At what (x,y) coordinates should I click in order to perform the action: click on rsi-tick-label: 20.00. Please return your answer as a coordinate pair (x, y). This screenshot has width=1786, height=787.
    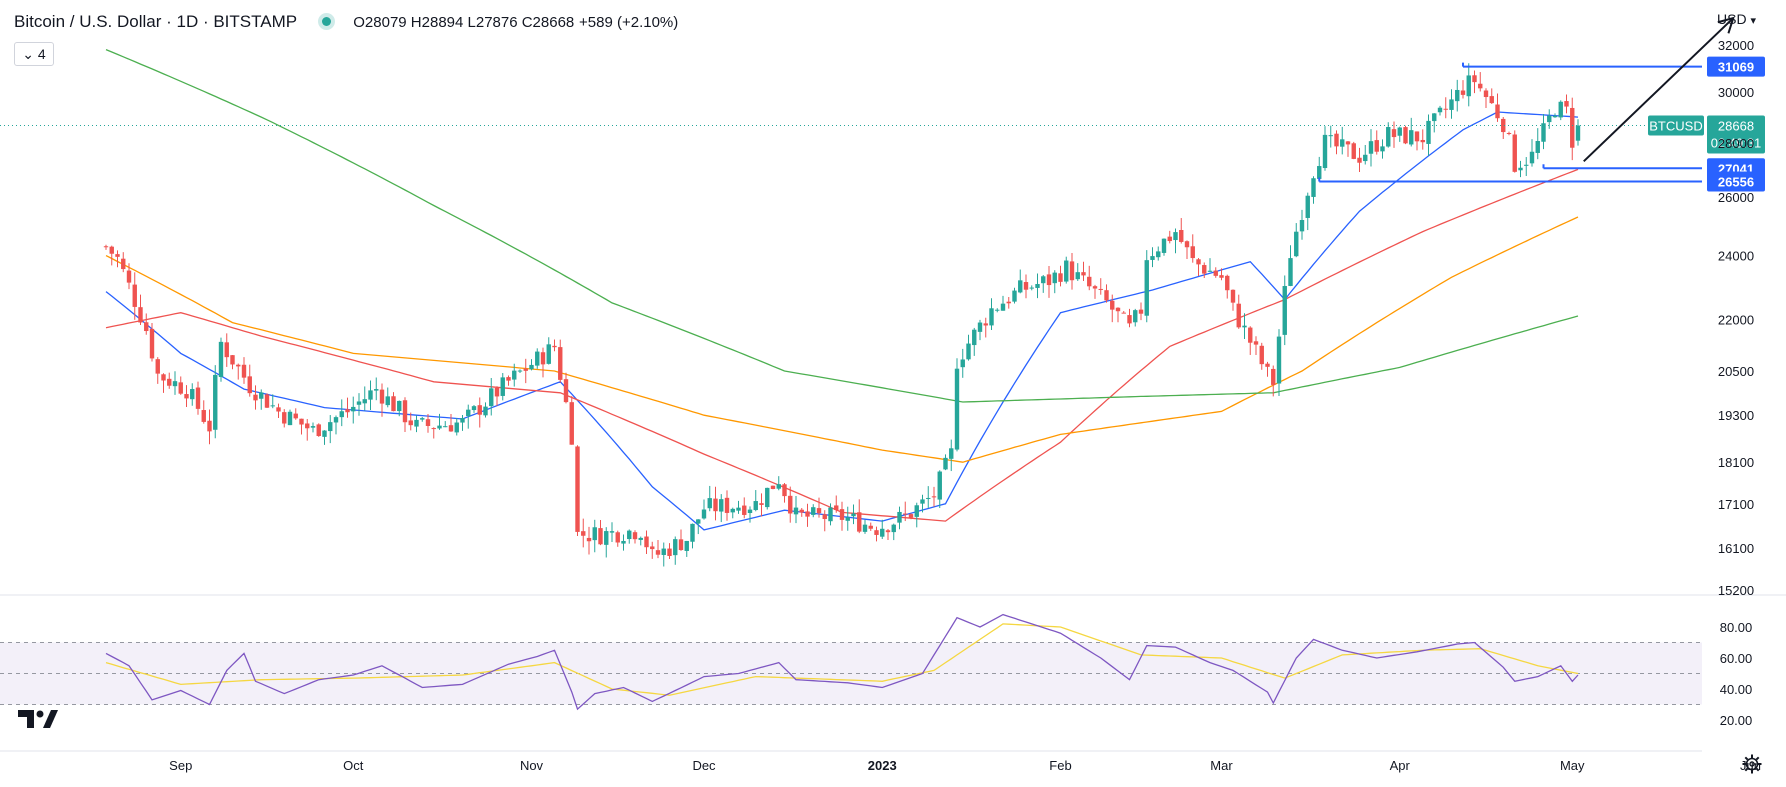
    Looking at the image, I should click on (1736, 720).